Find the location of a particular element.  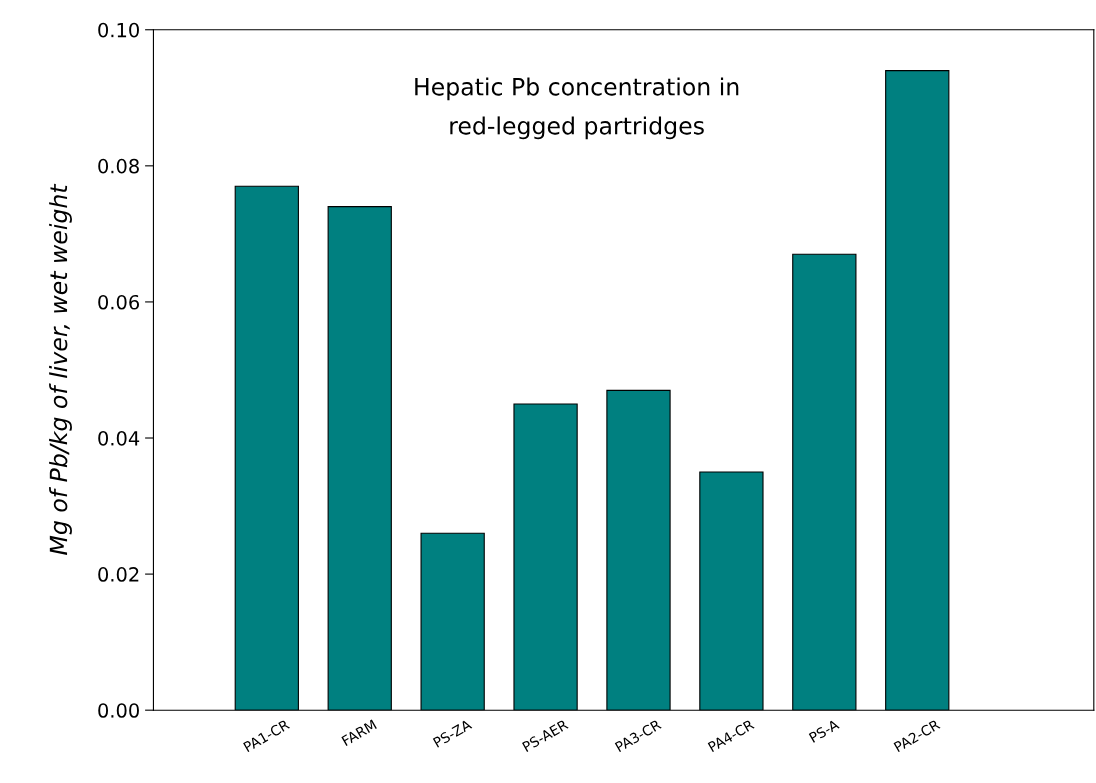

y-axis-title: Mg of Pb/kg of liver, wet weight is located at coordinates (60, 369).